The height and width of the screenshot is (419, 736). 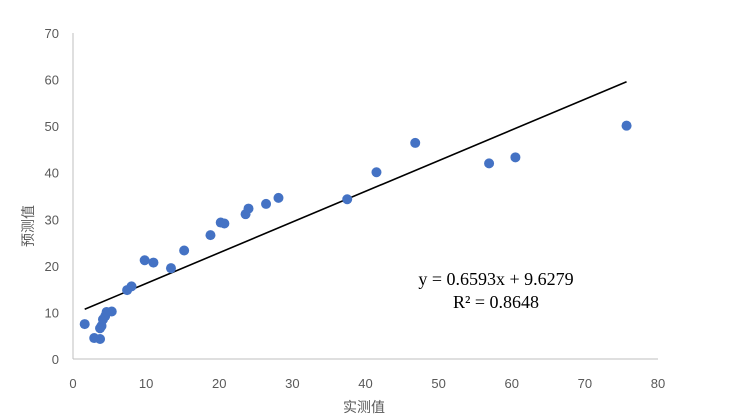 What do you see at coordinates (52, 80) in the screenshot?
I see `y-tick-label: 60` at bounding box center [52, 80].